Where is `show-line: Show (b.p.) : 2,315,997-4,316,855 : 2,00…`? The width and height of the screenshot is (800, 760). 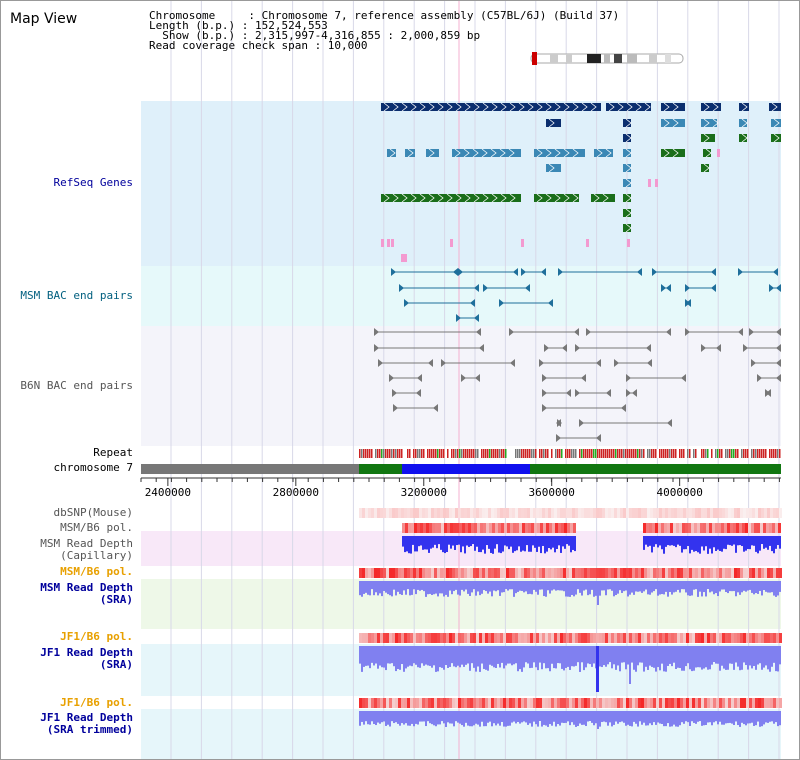 show-line: Show (b.p.) : 2,315,997-4,316,855 : 2,00… is located at coordinates (315, 35).